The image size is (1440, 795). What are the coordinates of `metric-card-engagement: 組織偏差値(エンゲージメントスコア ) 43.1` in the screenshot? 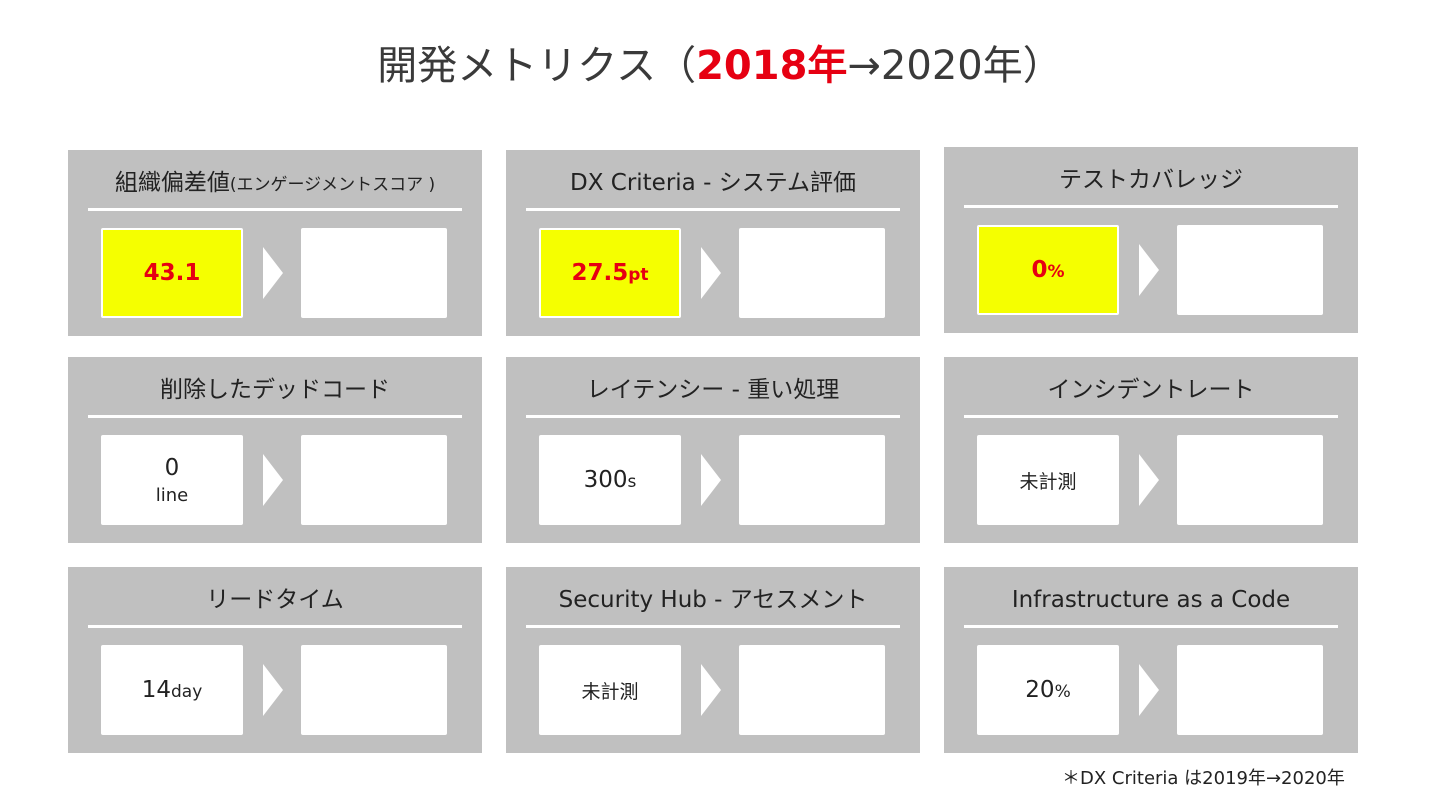 It's located at (275, 243).